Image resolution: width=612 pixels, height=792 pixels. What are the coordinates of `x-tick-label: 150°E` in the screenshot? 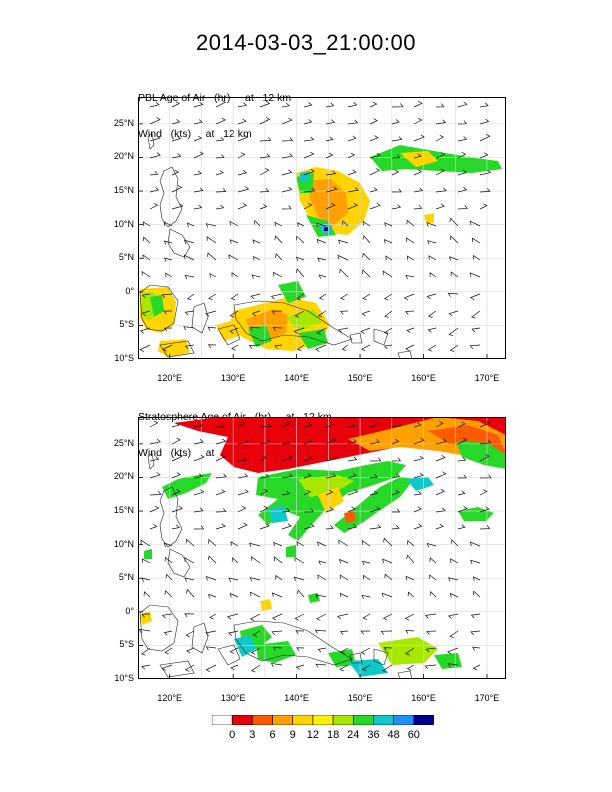 It's located at (360, 698).